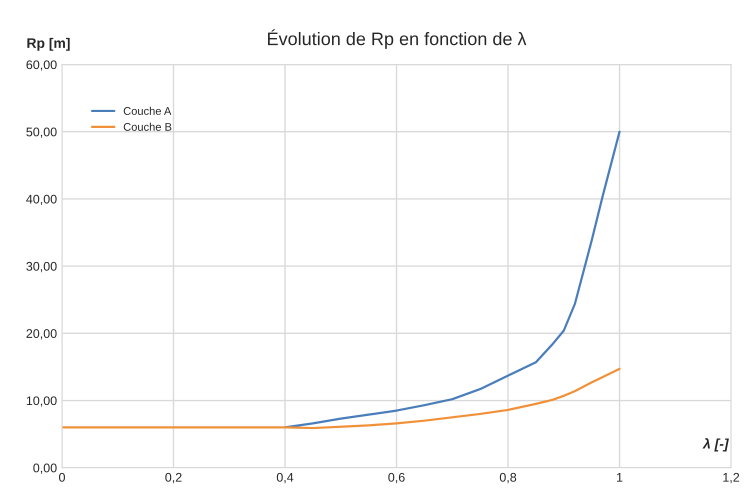 The image size is (756, 504). Describe the element at coordinates (41, 65) in the screenshot. I see `y-tick-label: 60,00` at that location.